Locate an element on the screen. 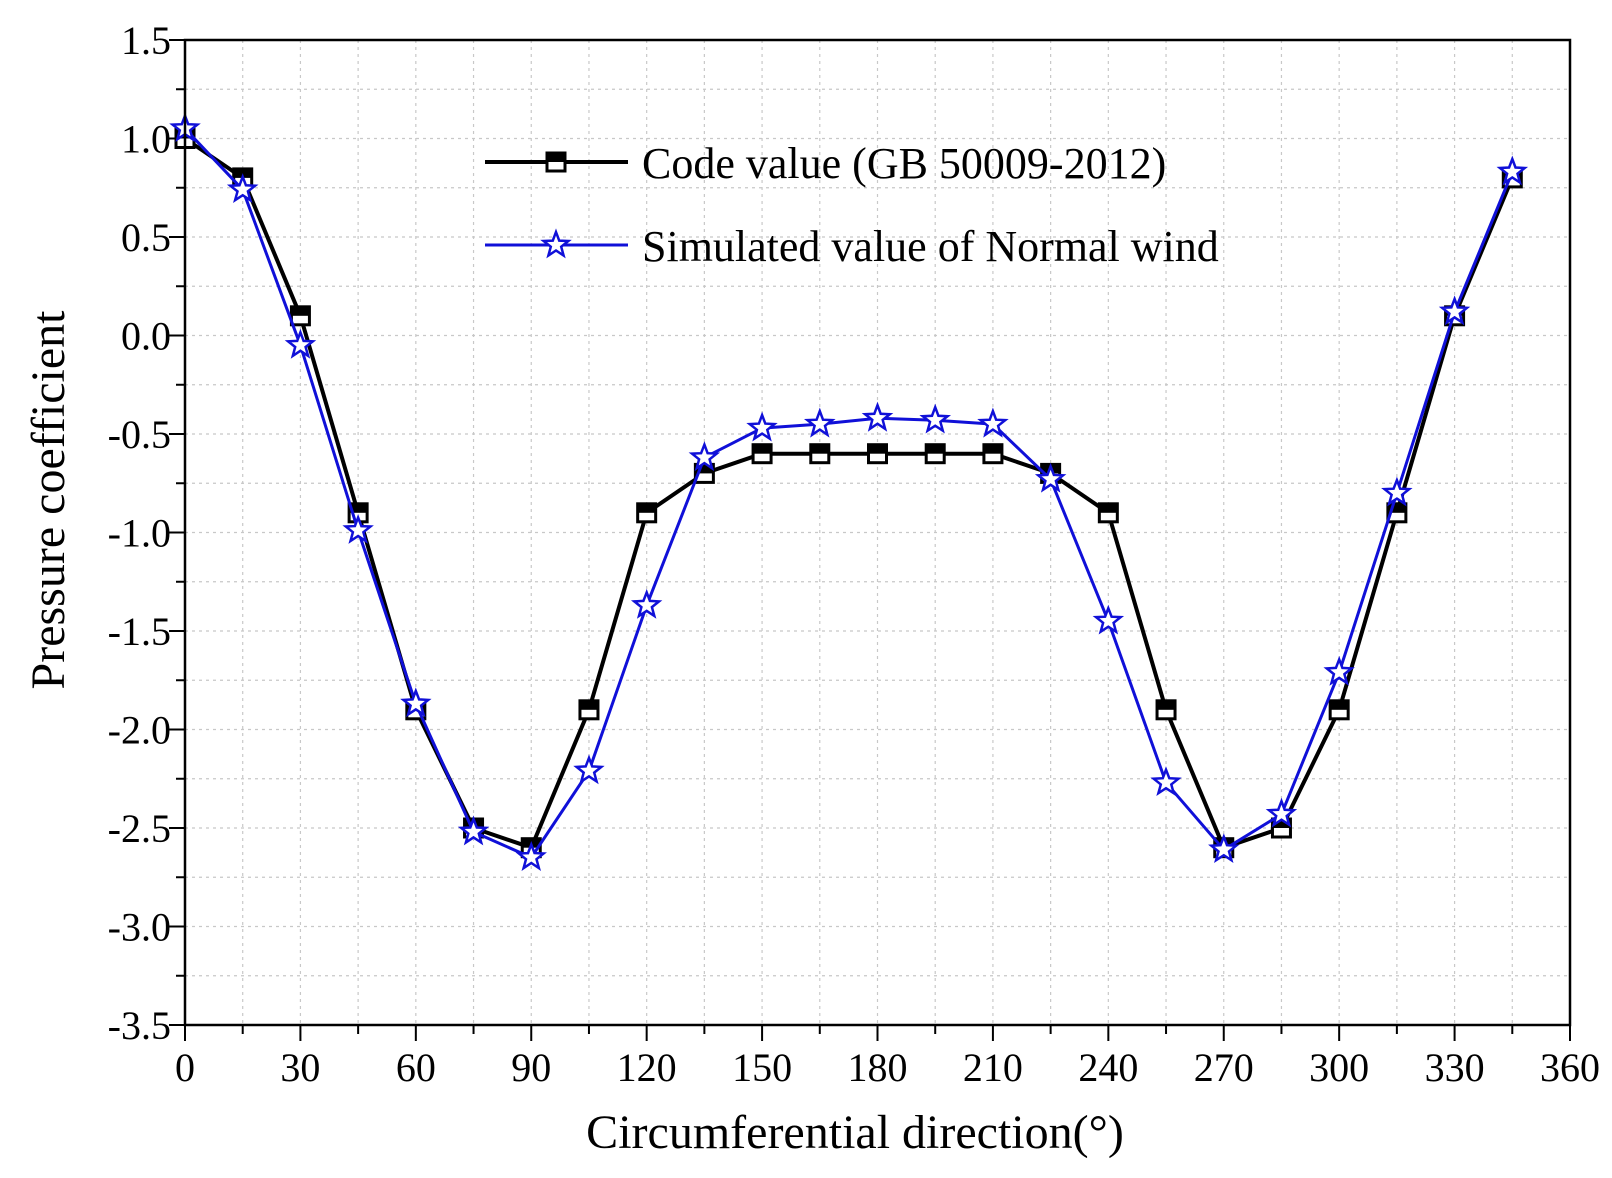 This screenshot has height=1178, width=1612. x-tick-label: 180 is located at coordinates (878, 1067).